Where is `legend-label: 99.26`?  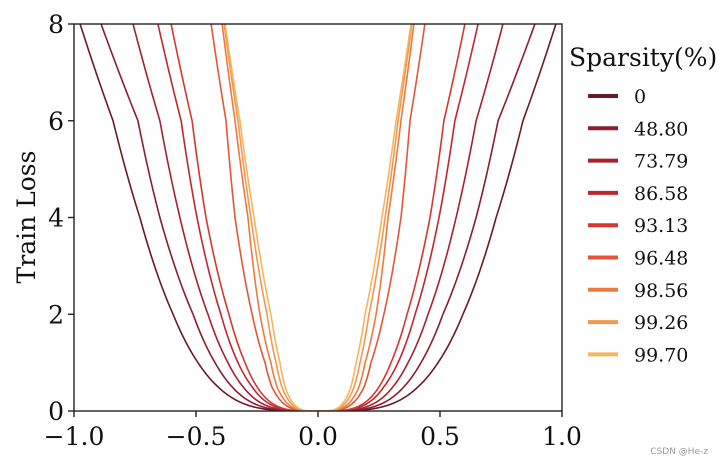 legend-label: 99.26 is located at coordinates (661, 323).